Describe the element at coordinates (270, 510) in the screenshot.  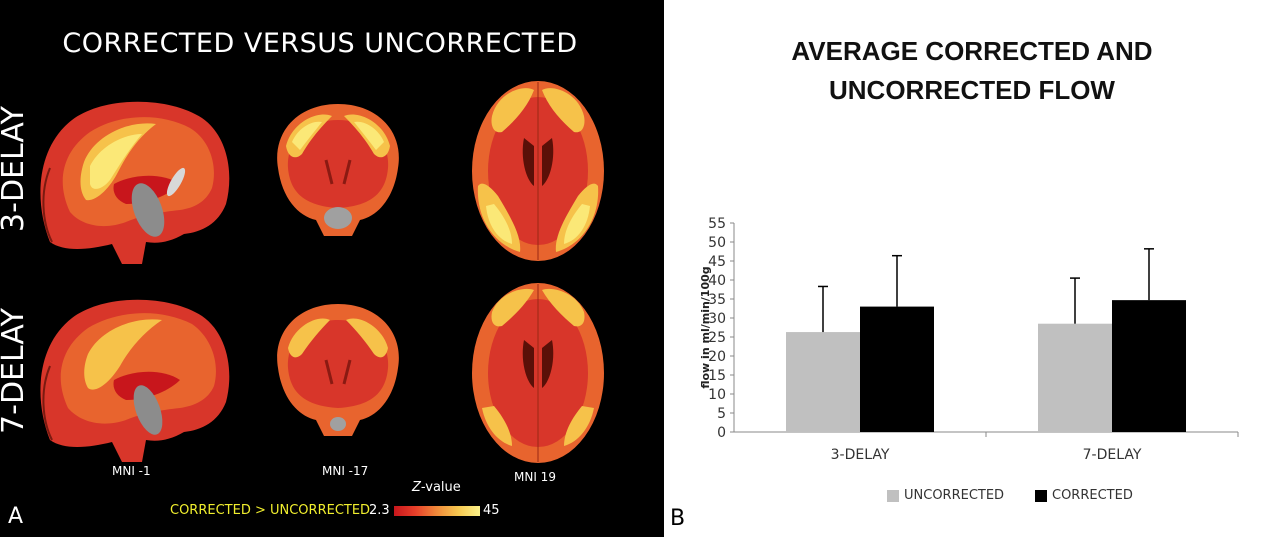
I see `colorbar-contrast-label: CORRECTED > UNCORRECTED` at that location.